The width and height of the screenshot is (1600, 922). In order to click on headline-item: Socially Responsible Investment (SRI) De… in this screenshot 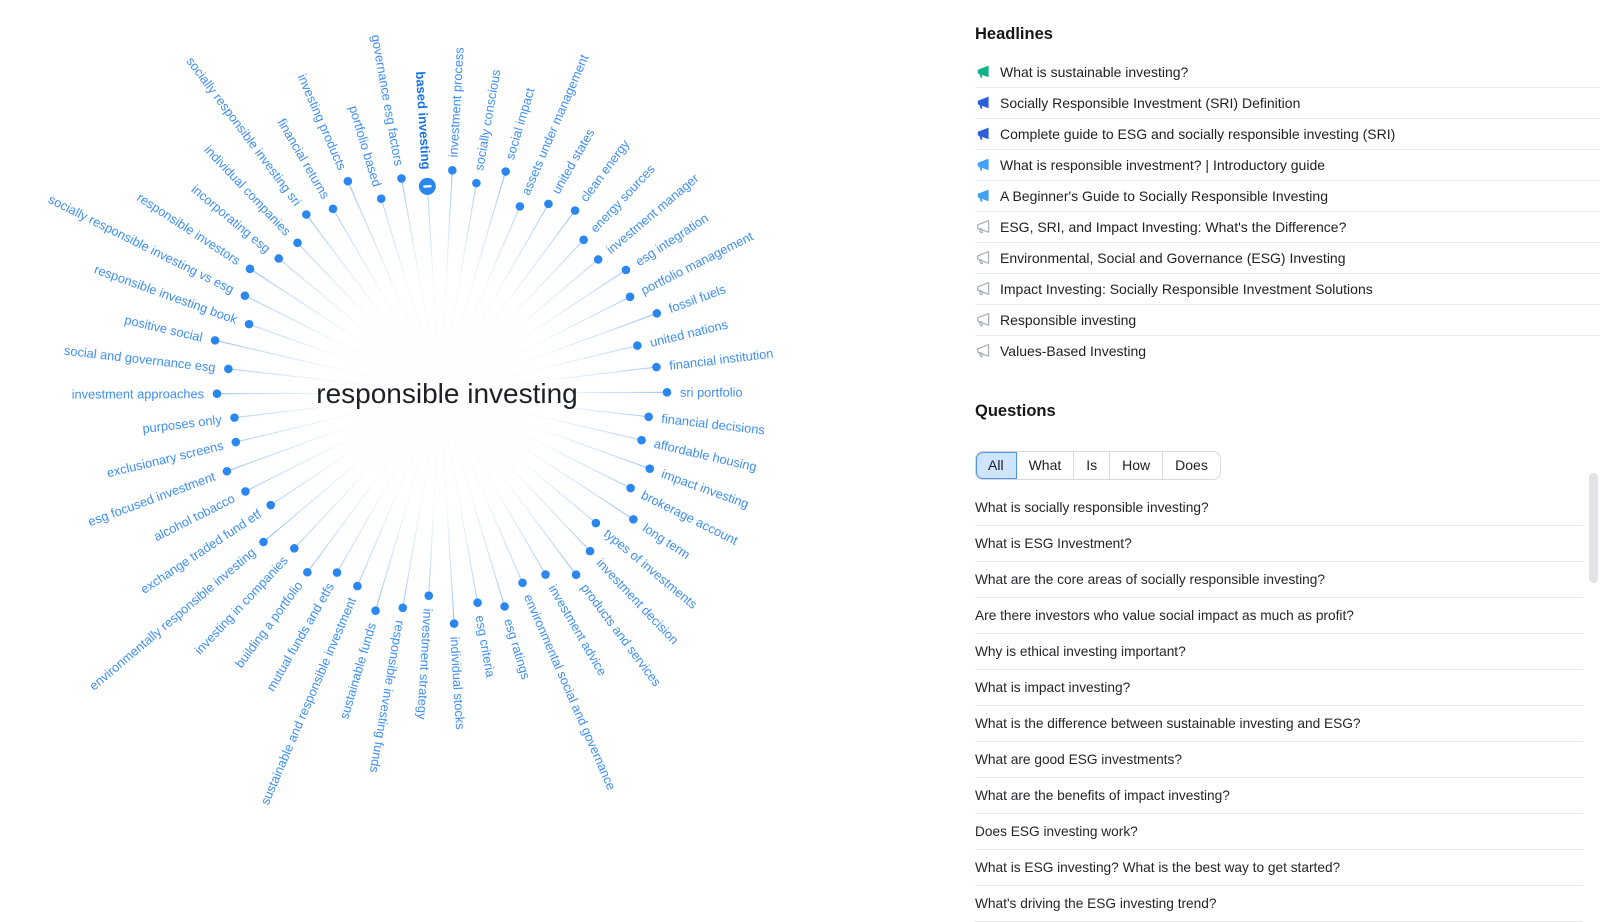, I will do `click(1287, 103)`.